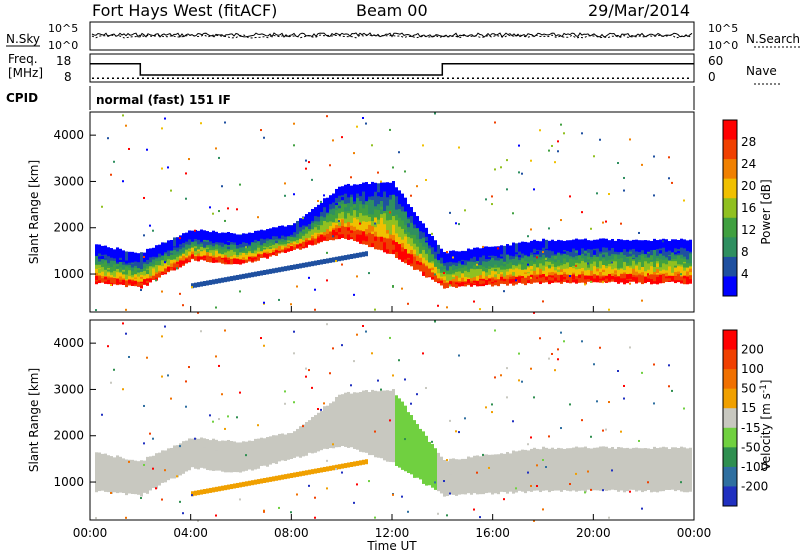  Describe the element at coordinates (63, 61) in the screenshot. I see `freq-tick-top: 18` at that location.